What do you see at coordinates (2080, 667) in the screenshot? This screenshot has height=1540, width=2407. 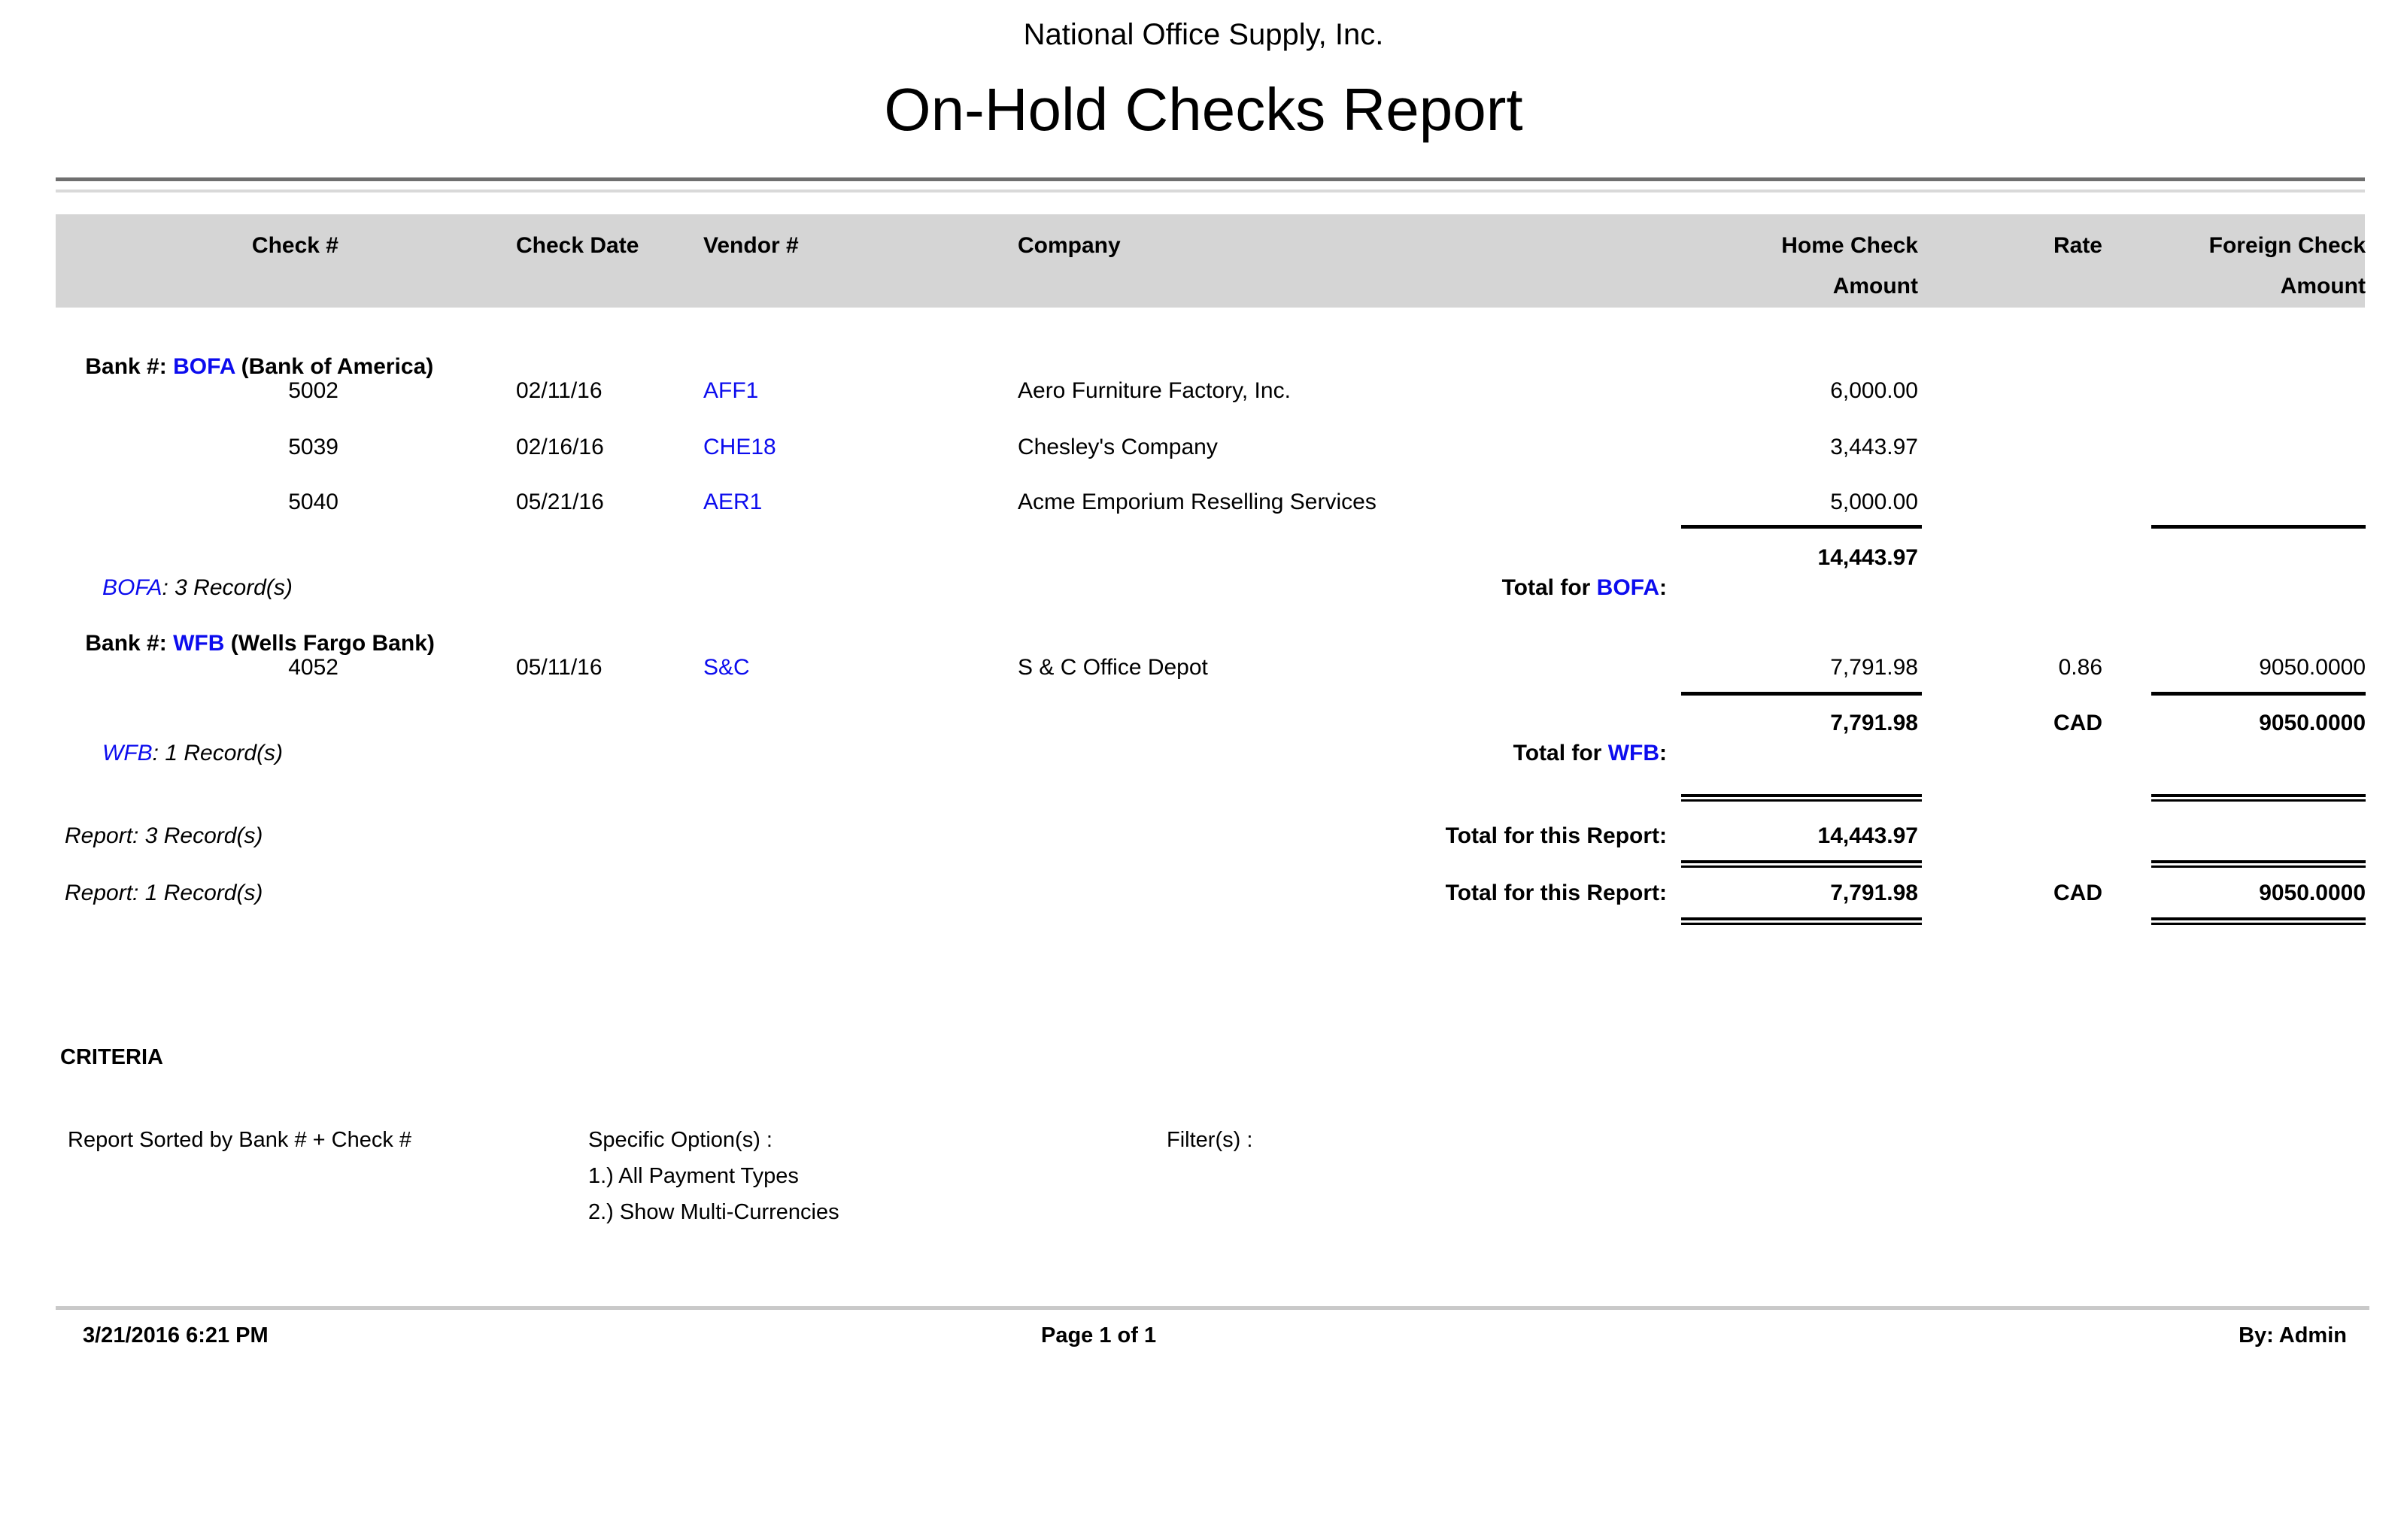 I see `exchange-rate: 0.86` at bounding box center [2080, 667].